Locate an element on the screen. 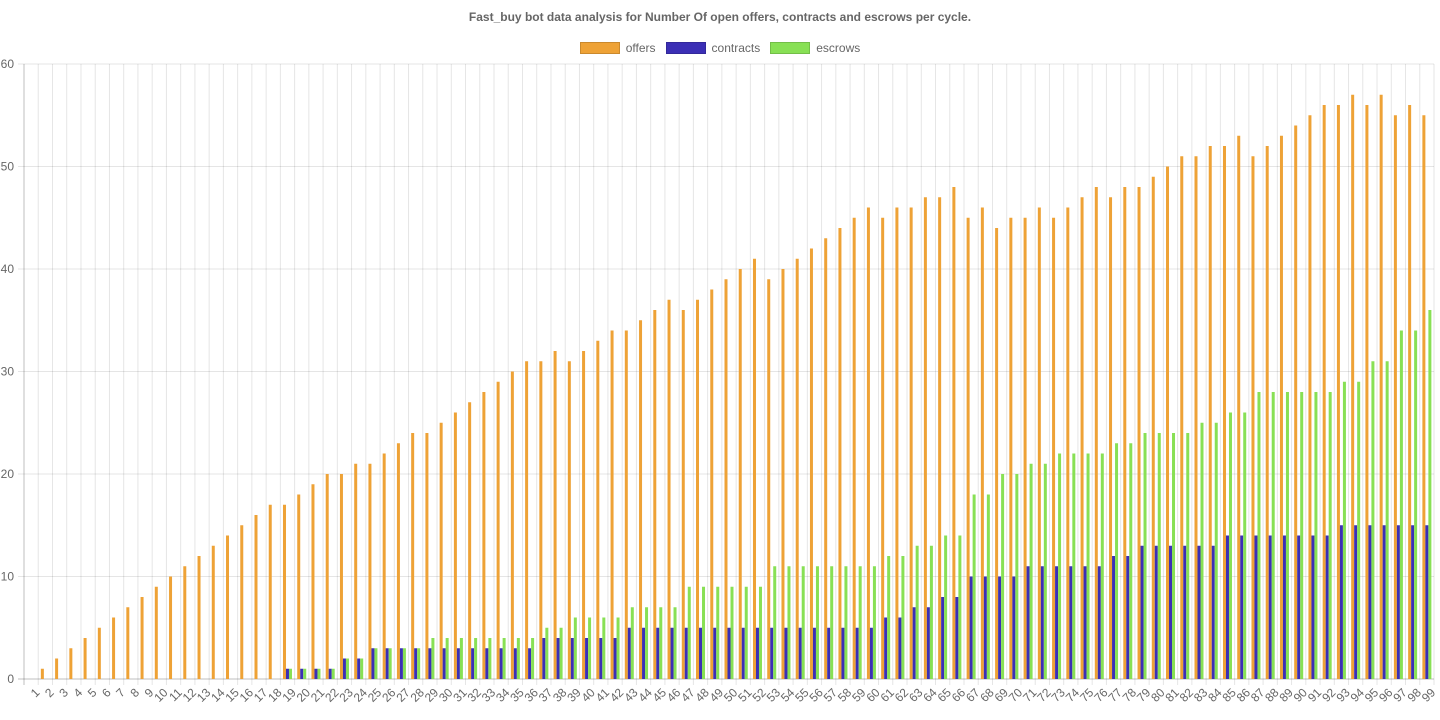 The height and width of the screenshot is (720, 1440). y-tick-label: 60 is located at coordinates (8, 64).